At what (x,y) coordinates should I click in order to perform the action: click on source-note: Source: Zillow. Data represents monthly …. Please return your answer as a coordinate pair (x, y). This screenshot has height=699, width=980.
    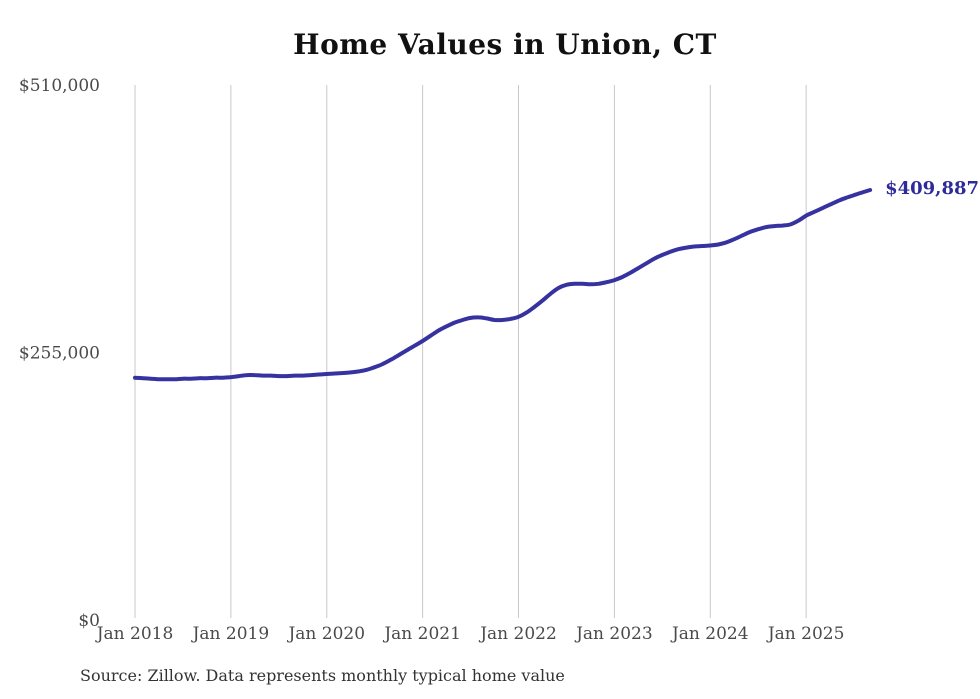
    Looking at the image, I should click on (322, 675).